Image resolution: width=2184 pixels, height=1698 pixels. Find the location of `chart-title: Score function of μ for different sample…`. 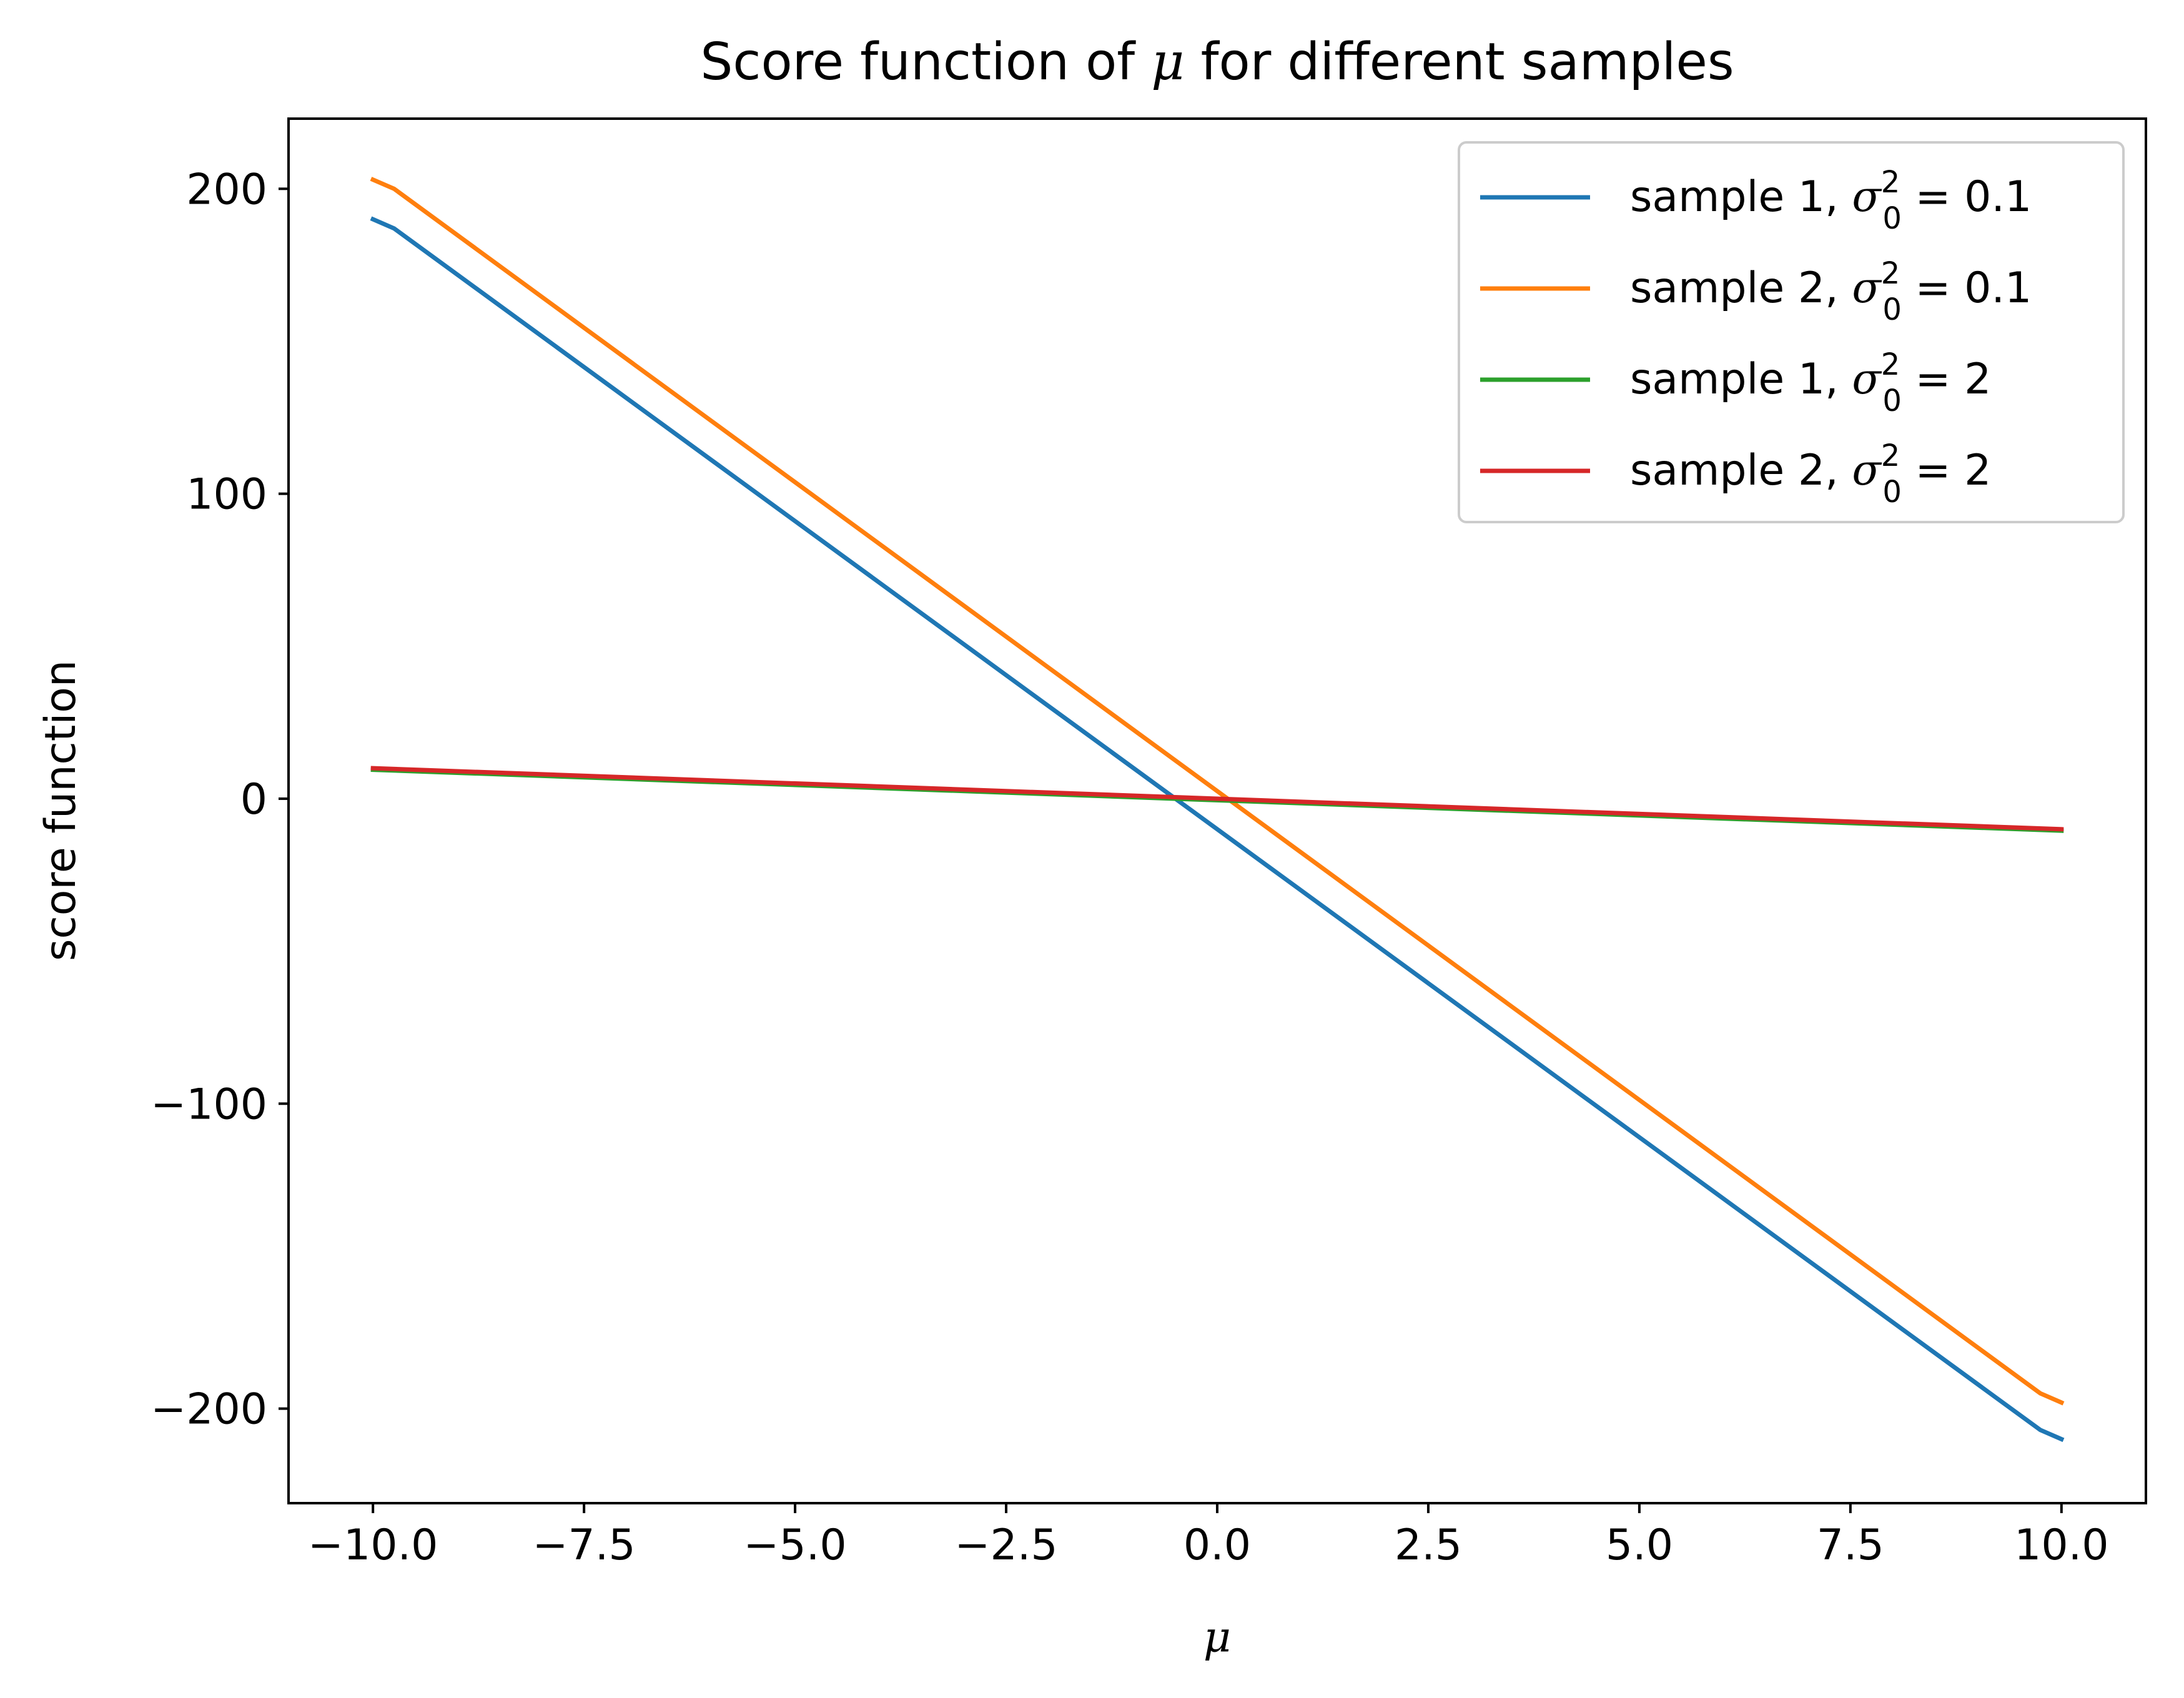

chart-title: Score function of μ for different sample… is located at coordinates (1217, 62).